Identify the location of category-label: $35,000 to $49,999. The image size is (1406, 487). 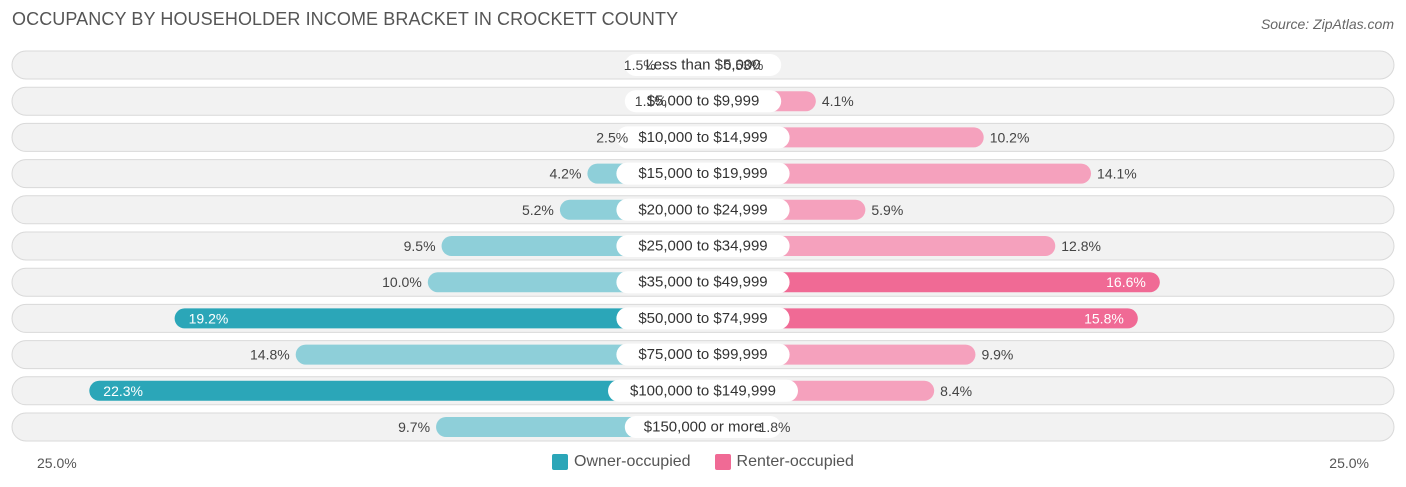
(702, 282).